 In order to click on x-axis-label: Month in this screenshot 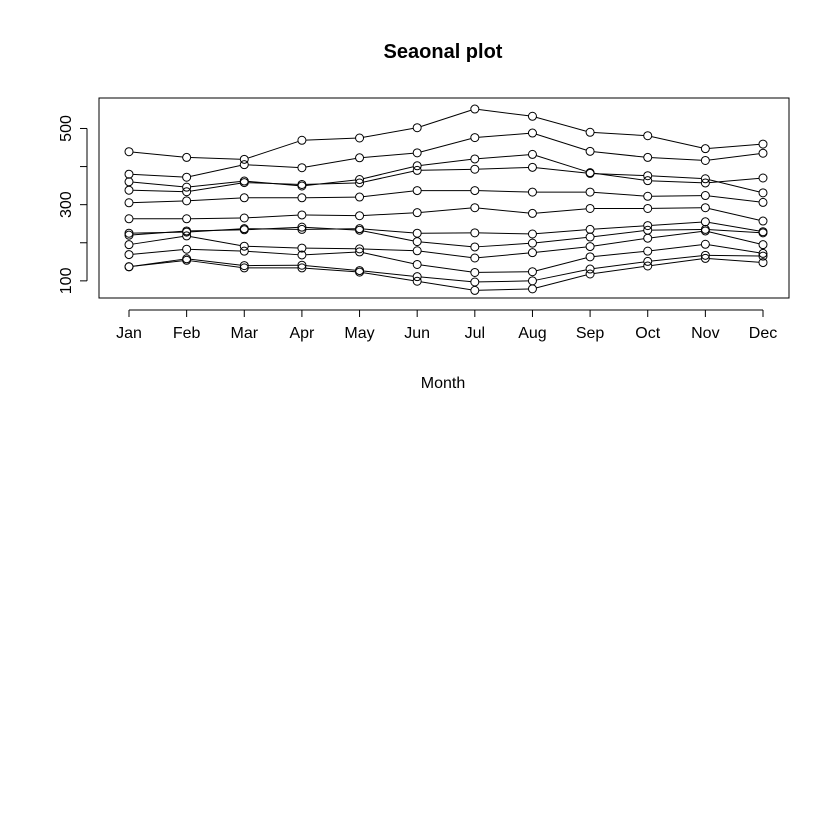, I will do `click(443, 383)`.